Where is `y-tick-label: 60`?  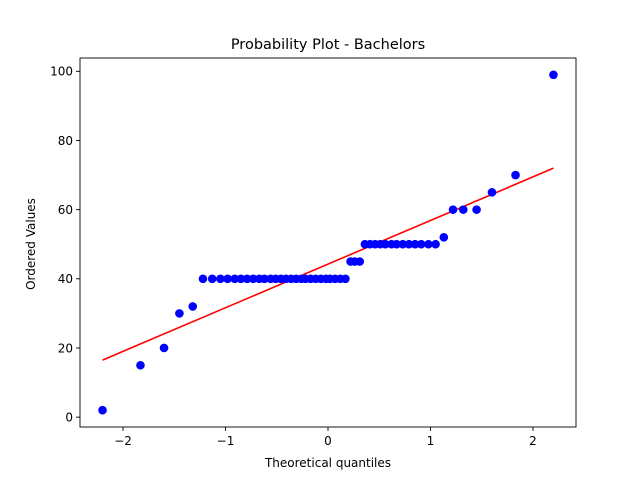 y-tick-label: 60 is located at coordinates (65, 210).